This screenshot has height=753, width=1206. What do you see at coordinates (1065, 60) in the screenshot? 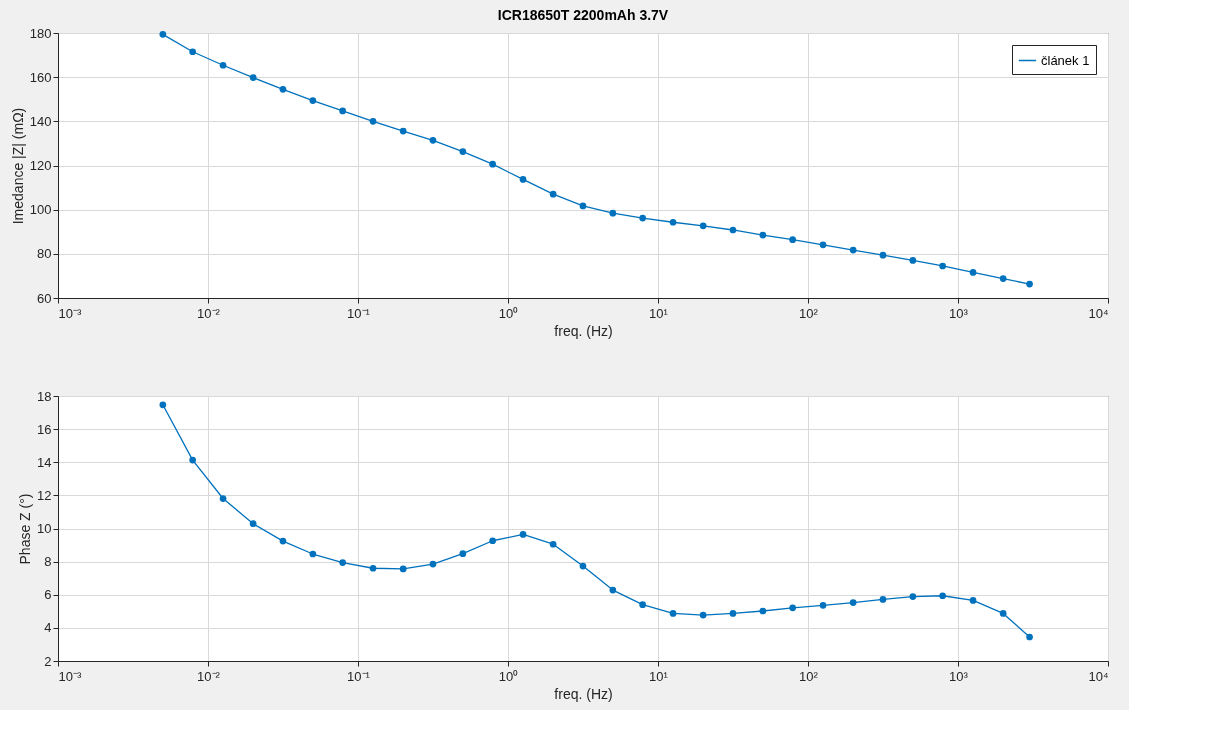
I see `legend-label: článek 1` at bounding box center [1065, 60].